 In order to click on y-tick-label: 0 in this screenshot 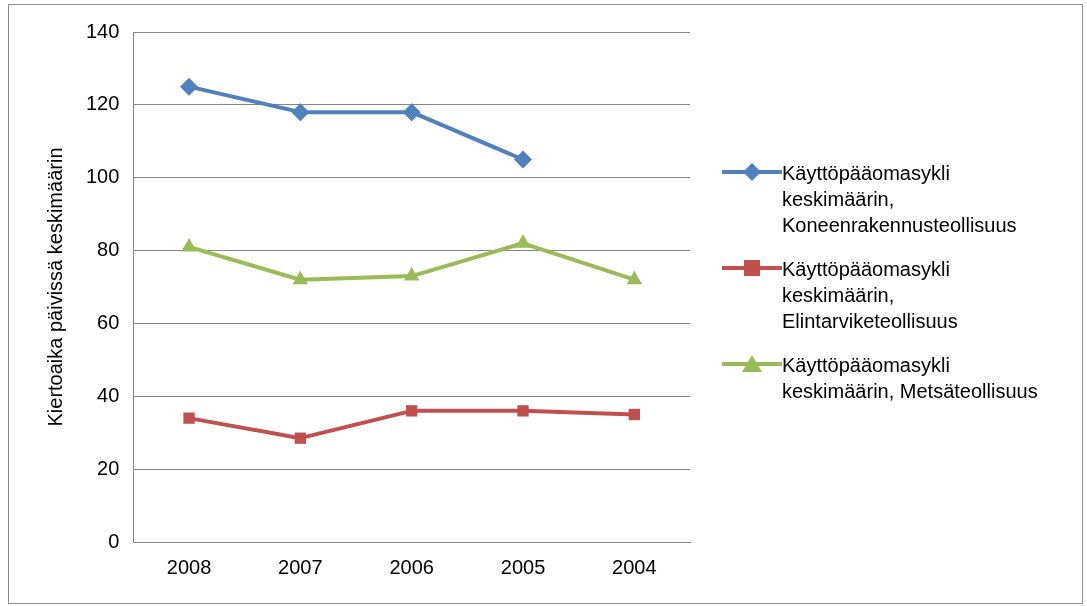, I will do `click(114, 540)`.